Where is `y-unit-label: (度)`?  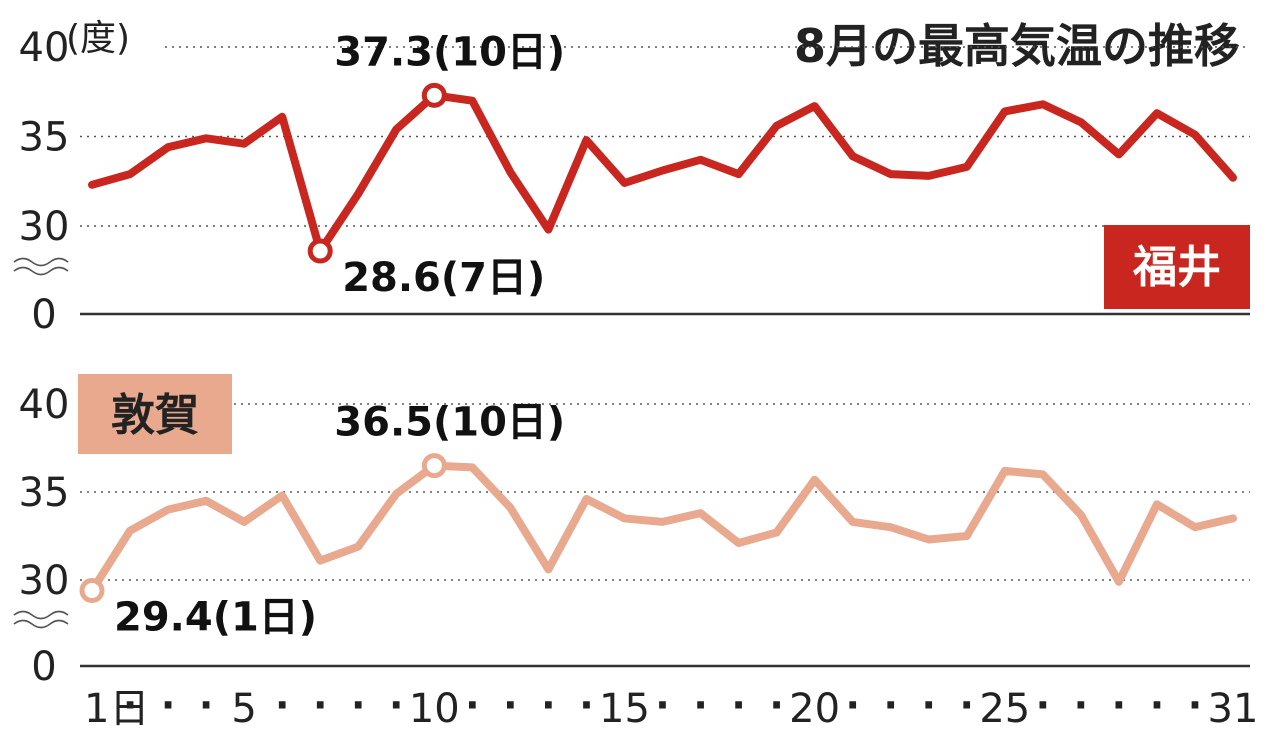 y-unit-label: (度) is located at coordinates (98, 38).